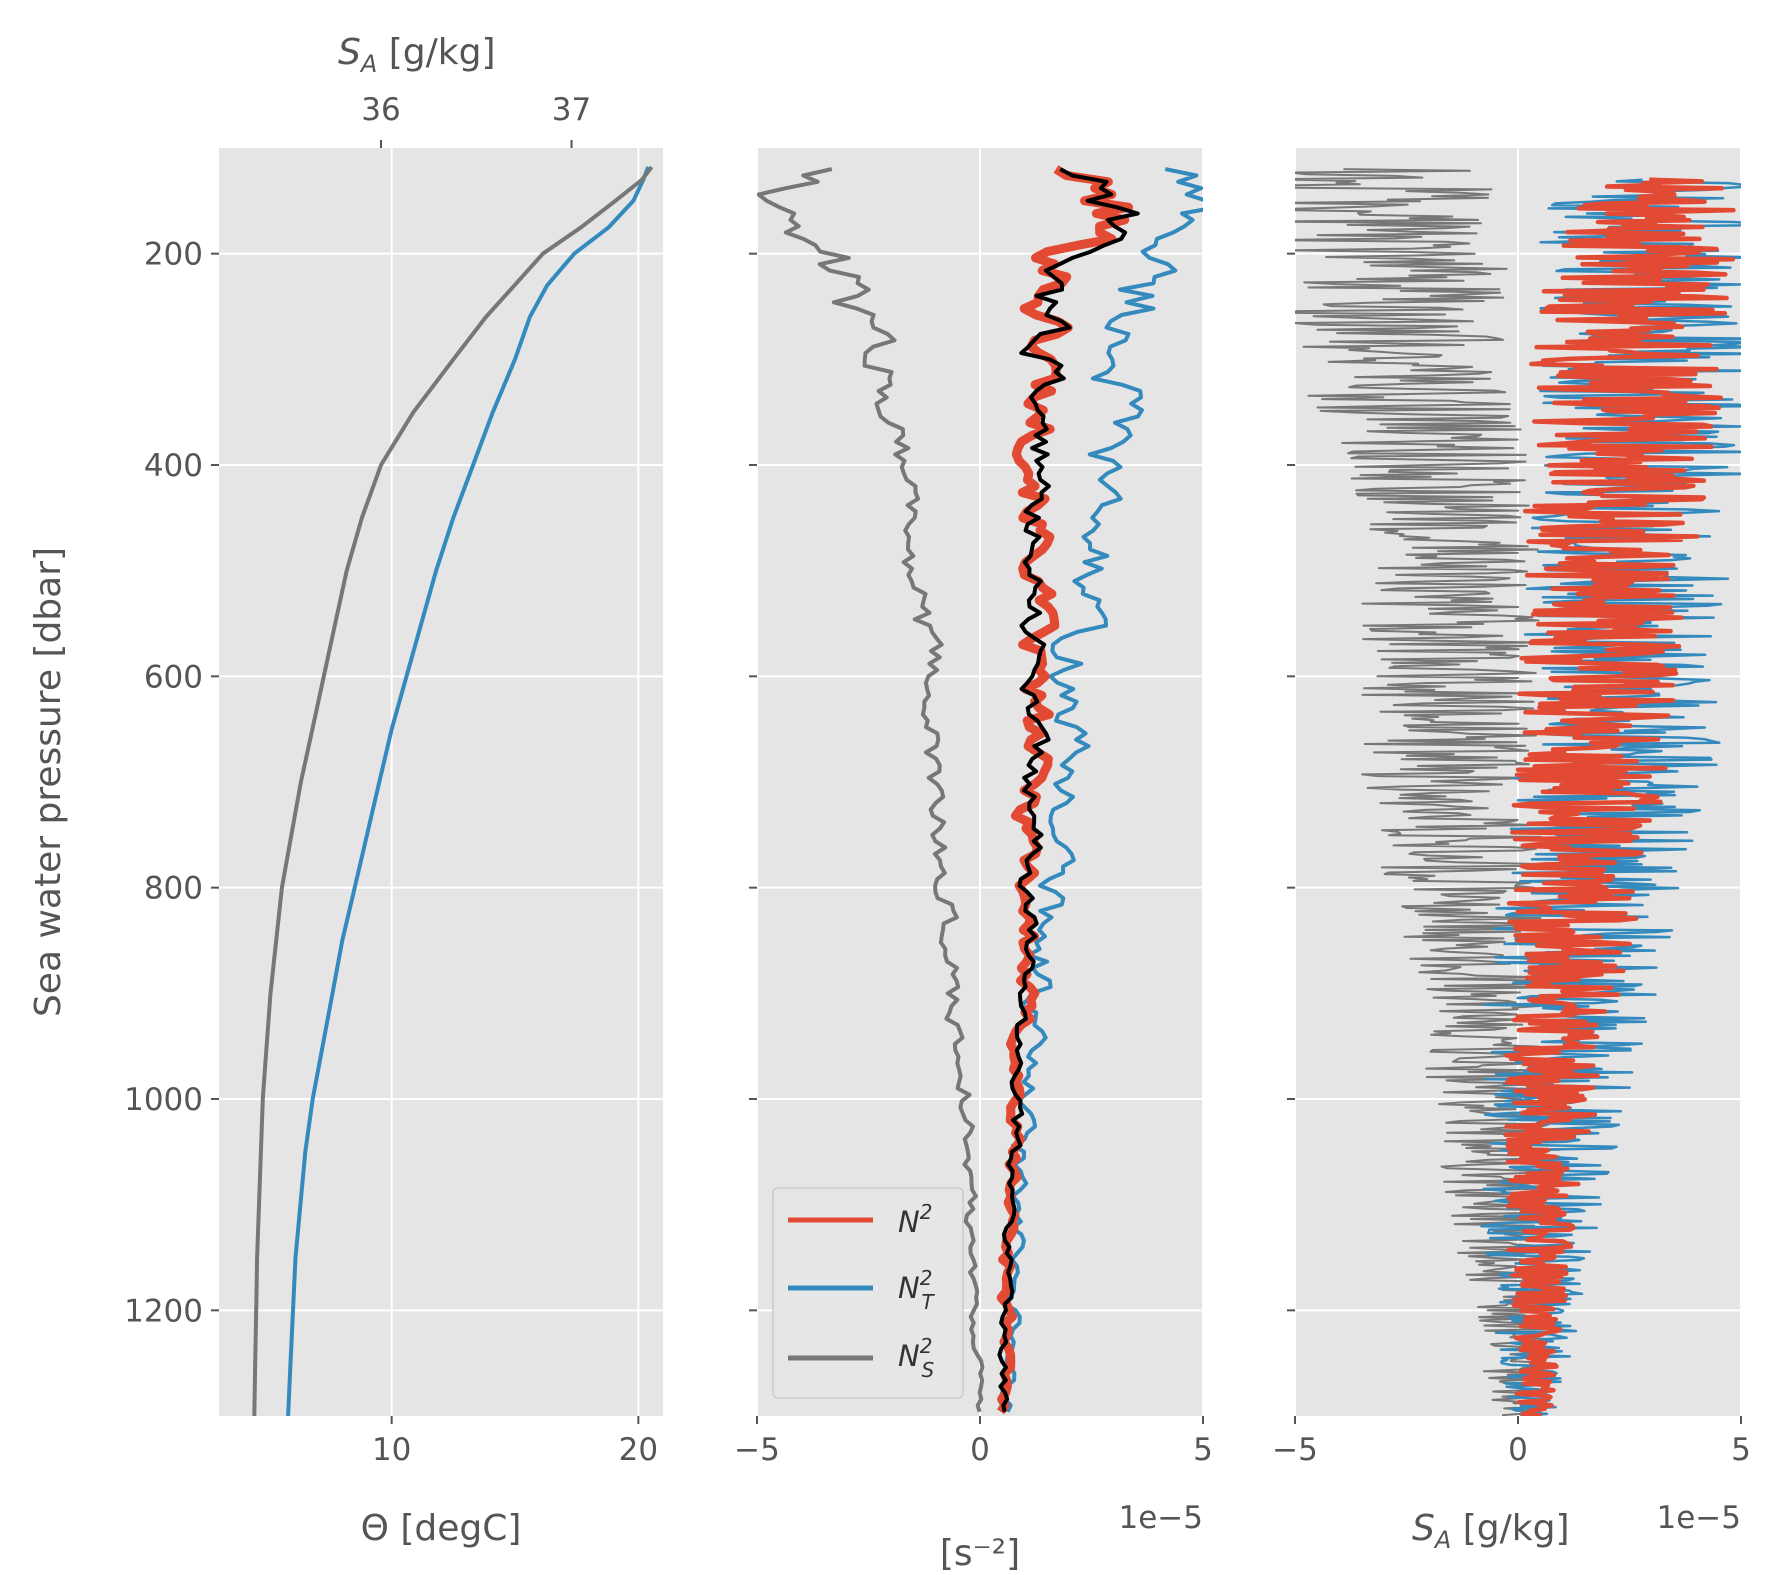 This screenshot has height=1575, width=1774. Describe the element at coordinates (1428, 792) in the screenshot. I see `right-line-gray` at that location.